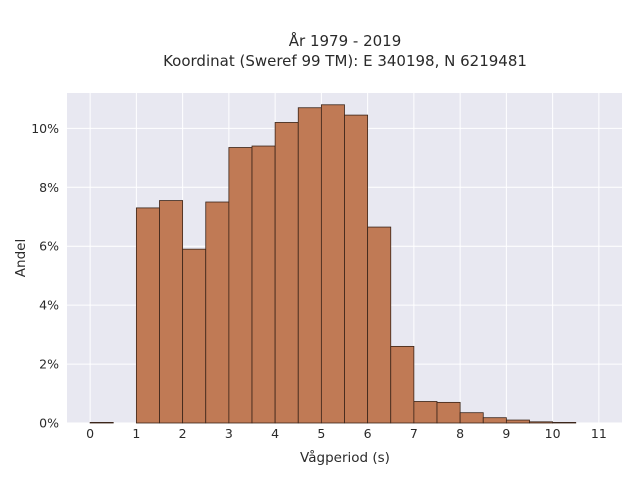 The image size is (640, 480). I want to click on x-tick-label: 5, so click(321, 433).